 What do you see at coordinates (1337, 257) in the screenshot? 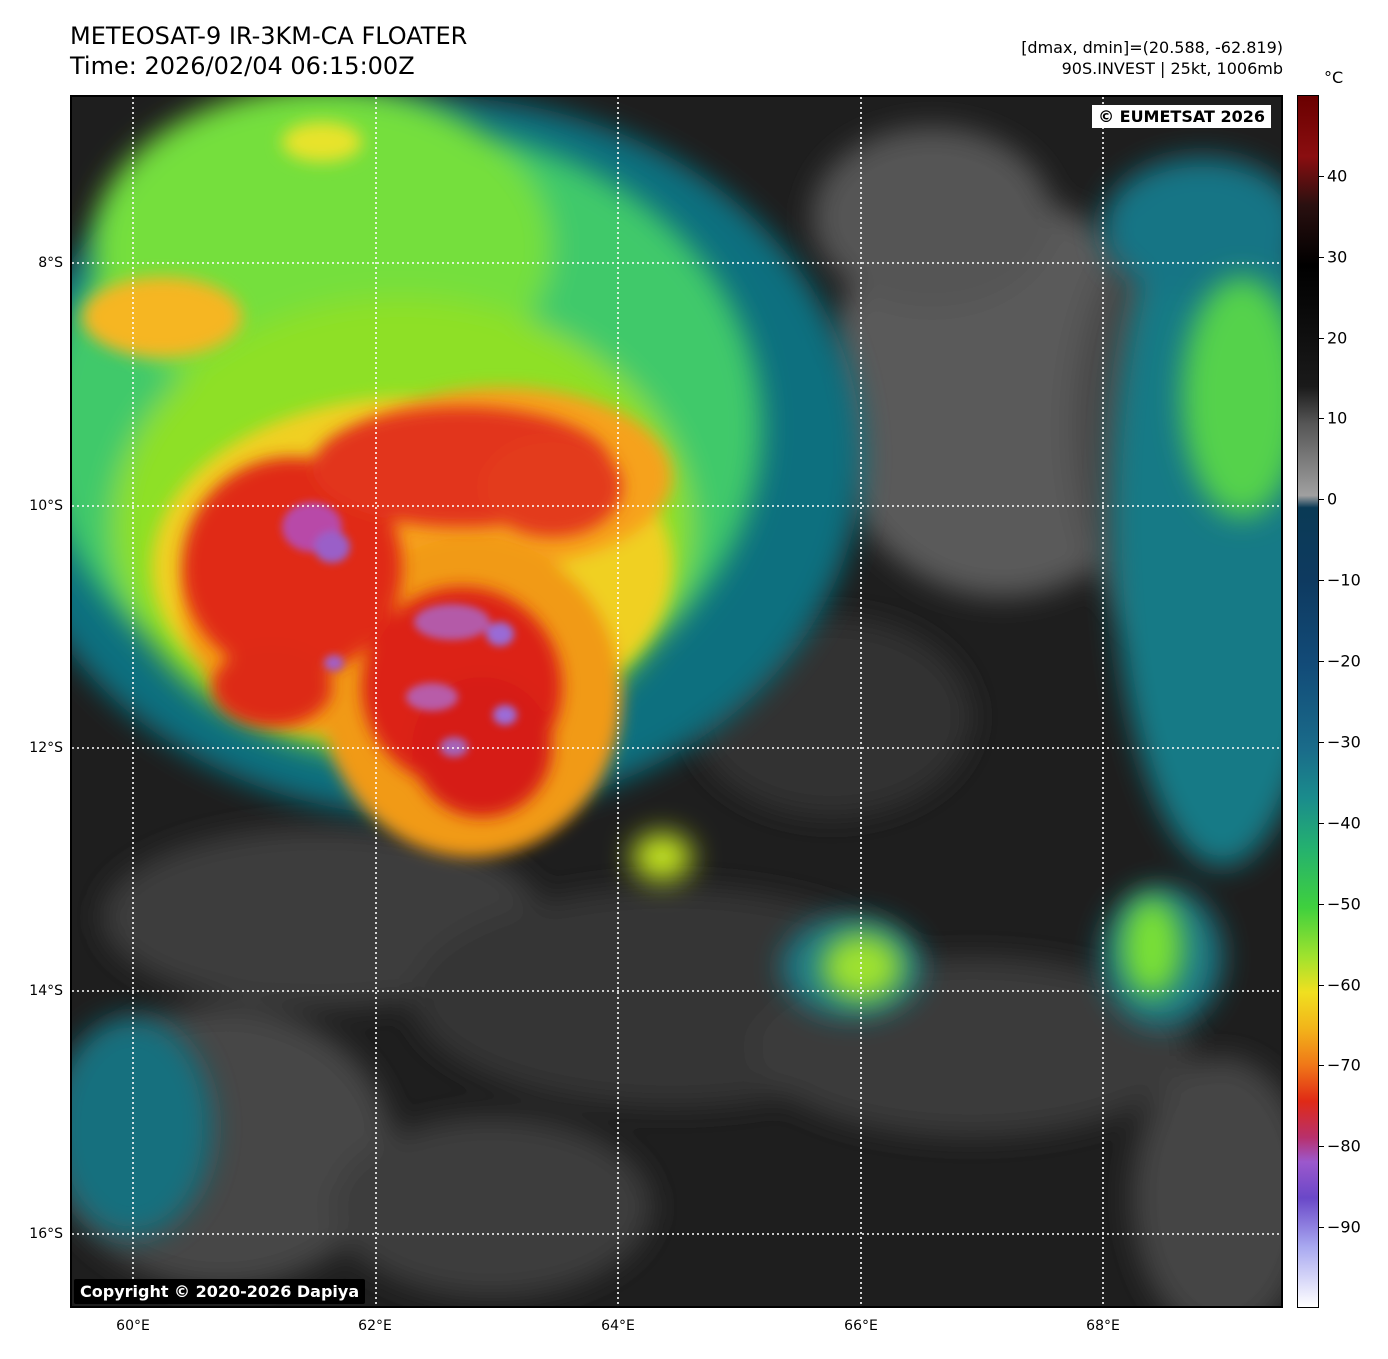
I see `colorbar-tick-label: 30` at bounding box center [1337, 257].